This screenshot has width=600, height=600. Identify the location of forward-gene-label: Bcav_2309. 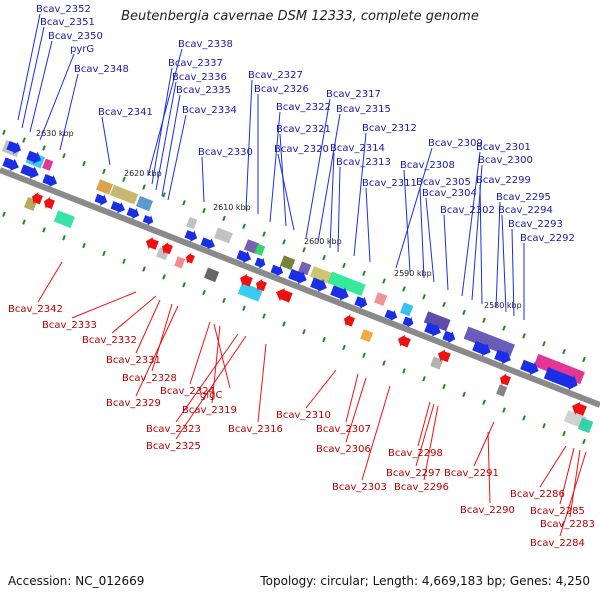
(455, 143).